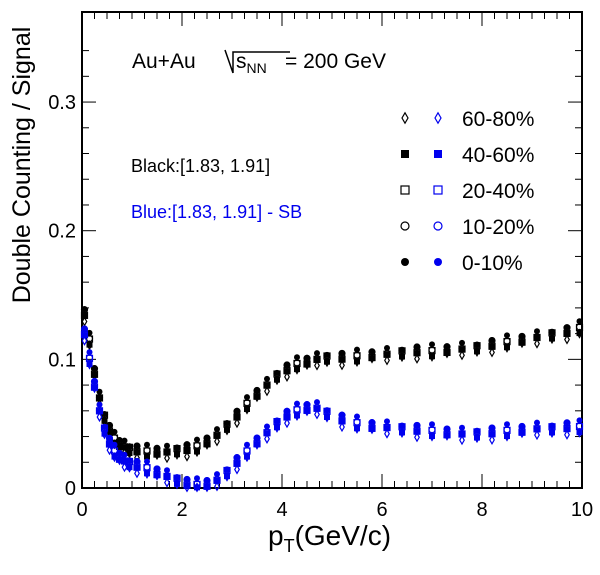 This screenshot has width=600, height=575. What do you see at coordinates (164, 61) in the screenshot?
I see `system-label: Au+Au` at bounding box center [164, 61].